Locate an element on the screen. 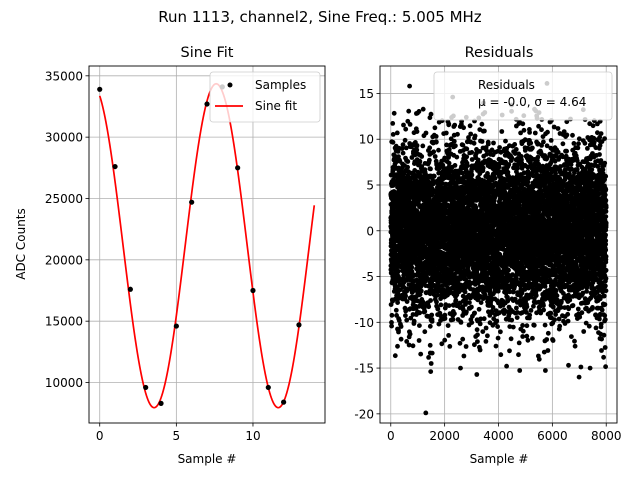 Image resolution: width=640 pixels, height=480 pixels. legend-label-sine-fit: Sine fit is located at coordinates (276, 106).